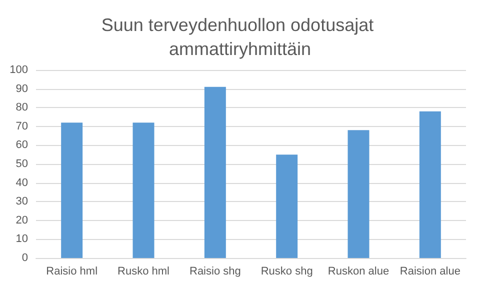 This screenshot has height=288, width=480. I want to click on y-tick-label: 90, so click(22, 88).